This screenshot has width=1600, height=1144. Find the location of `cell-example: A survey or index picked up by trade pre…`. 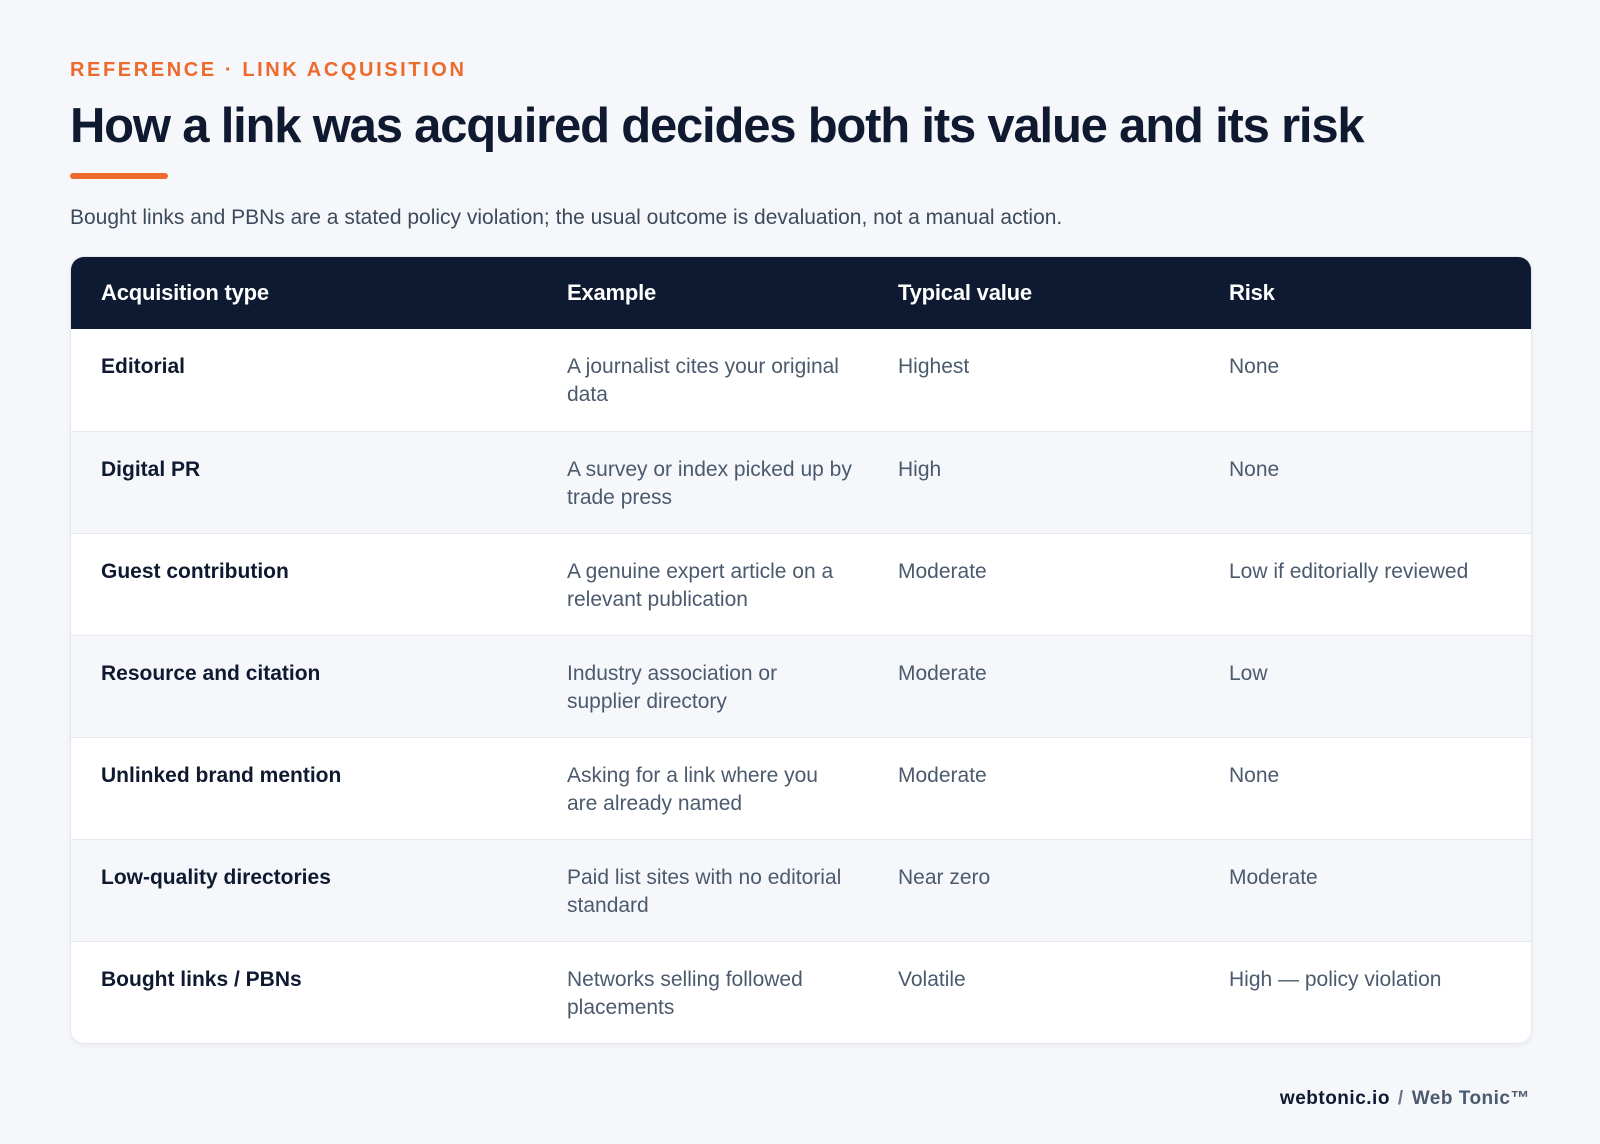

cell-example: A survey or index picked up by trade pre… is located at coordinates (702, 482).